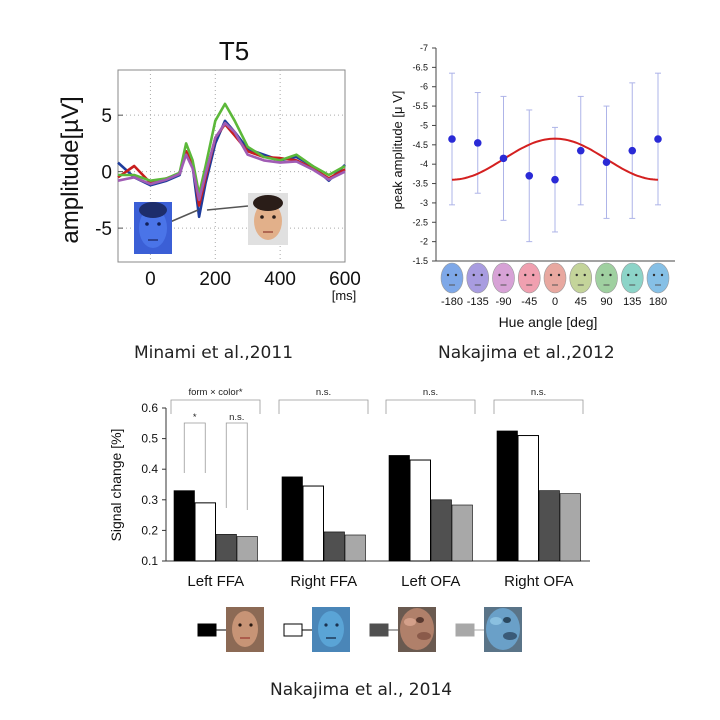 Image resolution: width=720 pixels, height=720 pixels. What do you see at coordinates (149, 561) in the screenshot?
I see `y-tick-label: 0.1` at bounding box center [149, 561].